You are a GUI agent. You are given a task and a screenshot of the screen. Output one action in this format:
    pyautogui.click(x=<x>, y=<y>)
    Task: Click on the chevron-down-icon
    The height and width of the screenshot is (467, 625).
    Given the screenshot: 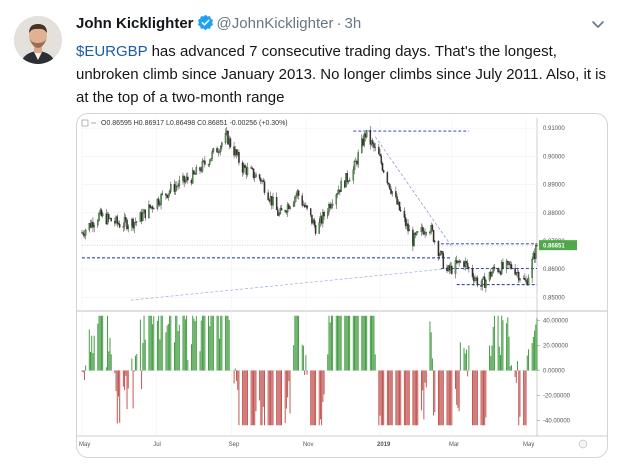 What is the action you would take?
    pyautogui.click(x=598, y=24)
    